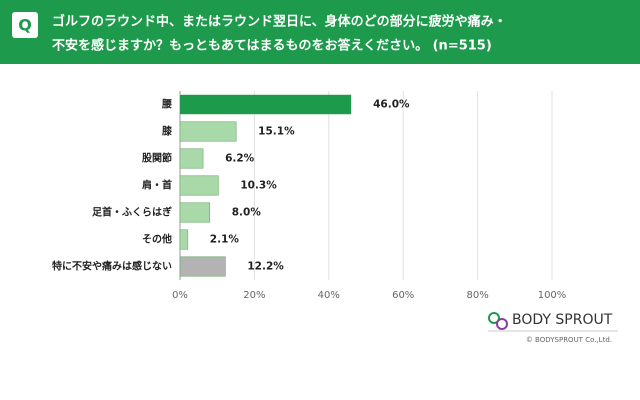 The image size is (640, 400). I want to click on value-label: 8.0%, so click(247, 213).